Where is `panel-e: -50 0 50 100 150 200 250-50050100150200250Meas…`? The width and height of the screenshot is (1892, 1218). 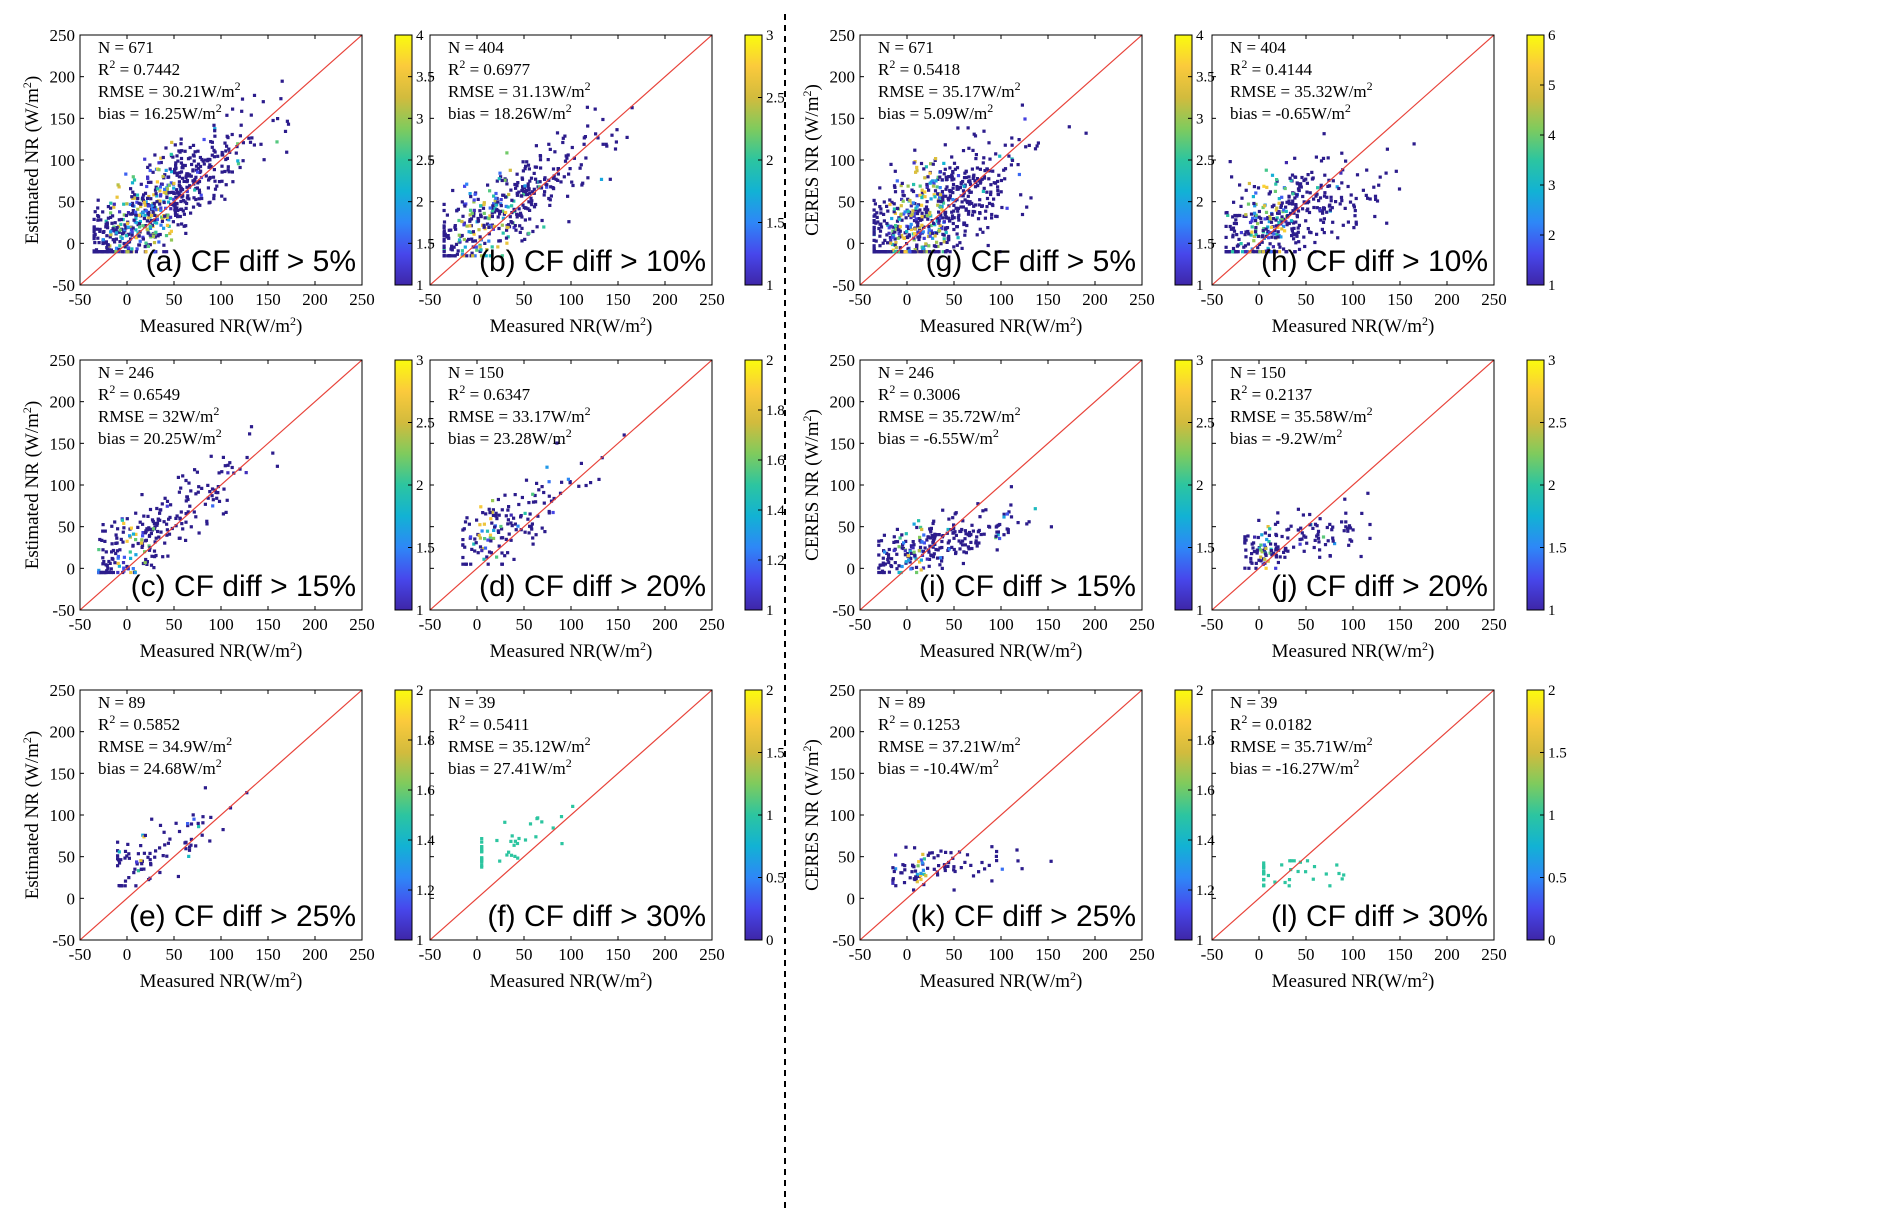 panel-e: -50 0 50 100 150 200 250-50050100150200250Meas… is located at coordinates (227, 836).